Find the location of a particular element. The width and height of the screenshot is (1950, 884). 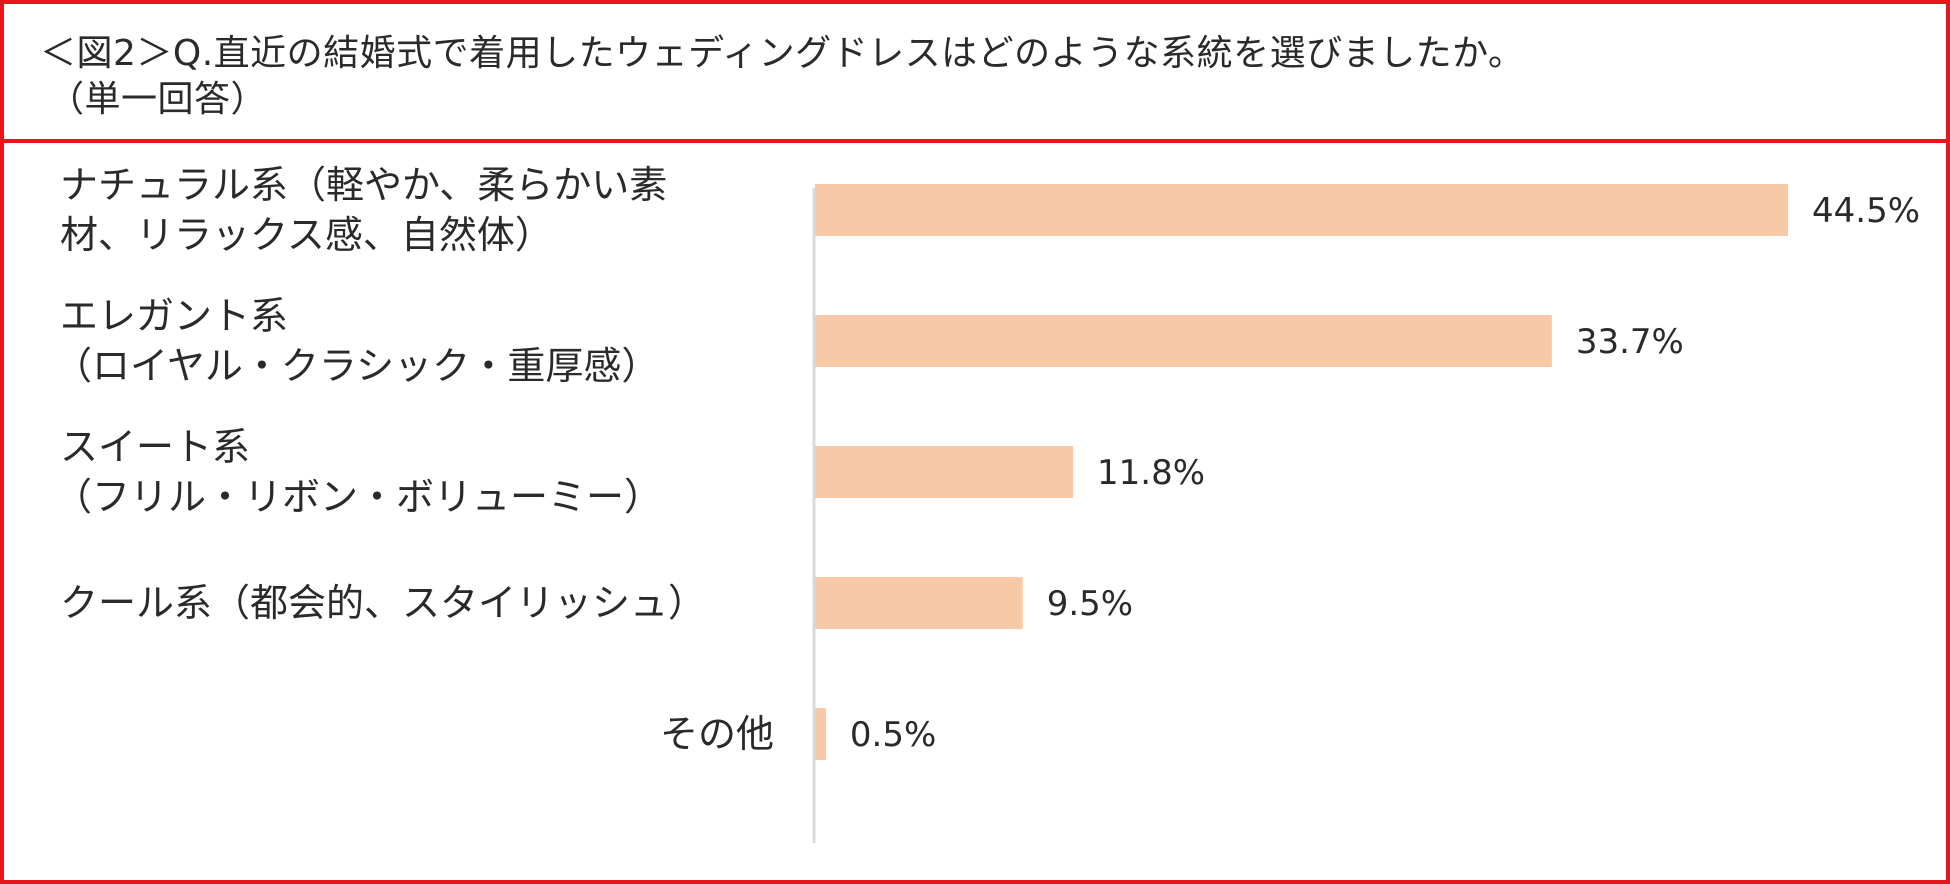

value-label-1: 44.5% is located at coordinates (1866, 211).